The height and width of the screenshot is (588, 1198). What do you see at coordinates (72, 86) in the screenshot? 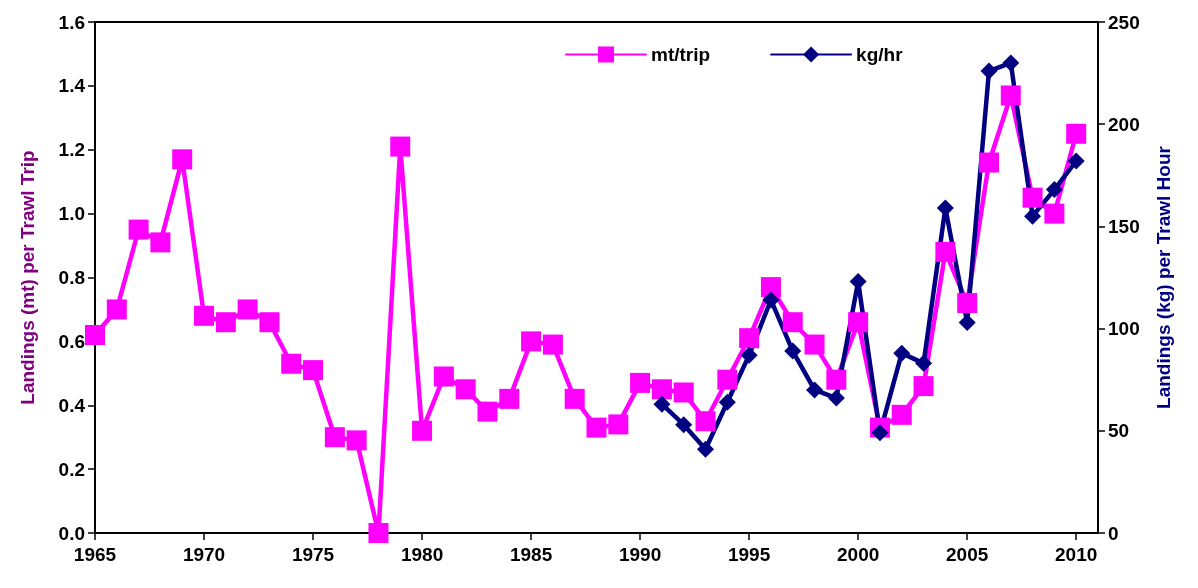
I see `y-tick-label: 1.4` at bounding box center [72, 86].